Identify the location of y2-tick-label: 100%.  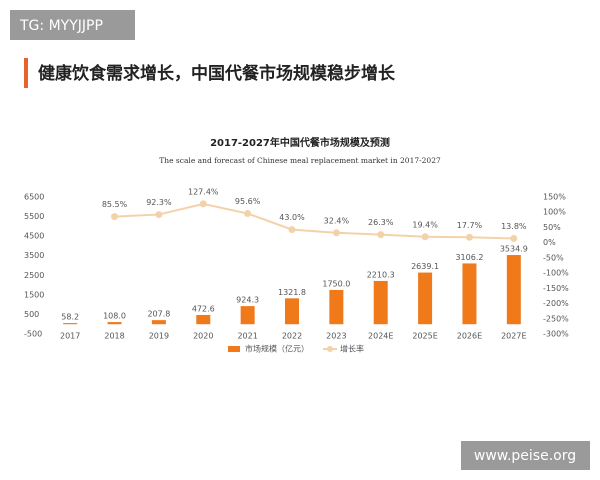
(554, 212).